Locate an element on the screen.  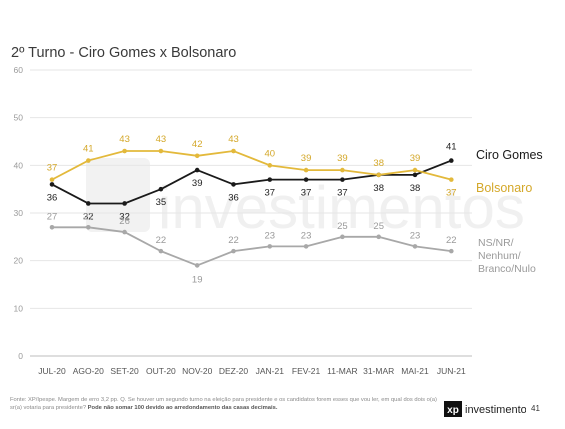
xp-logo-mark is located at coordinates (453, 409).